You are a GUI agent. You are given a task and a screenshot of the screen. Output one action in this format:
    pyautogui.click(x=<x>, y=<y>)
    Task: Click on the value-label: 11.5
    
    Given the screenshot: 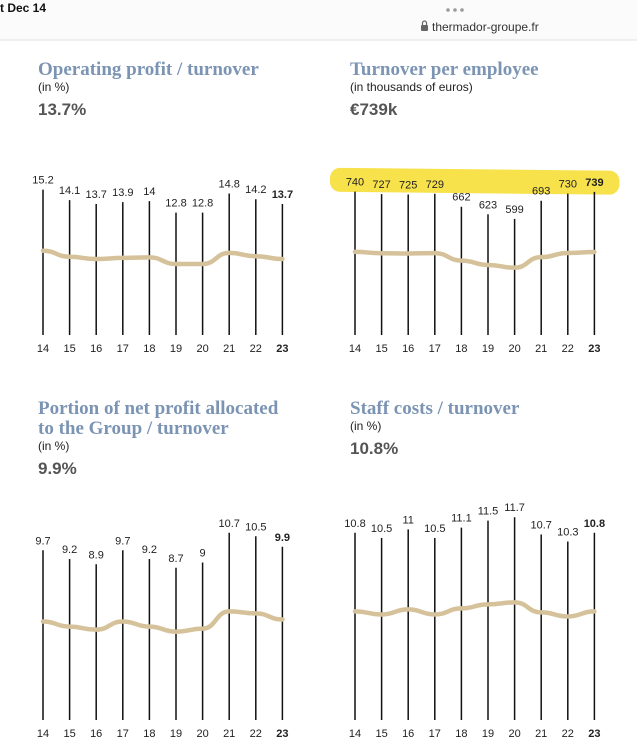 What is the action you would take?
    pyautogui.click(x=488, y=512)
    